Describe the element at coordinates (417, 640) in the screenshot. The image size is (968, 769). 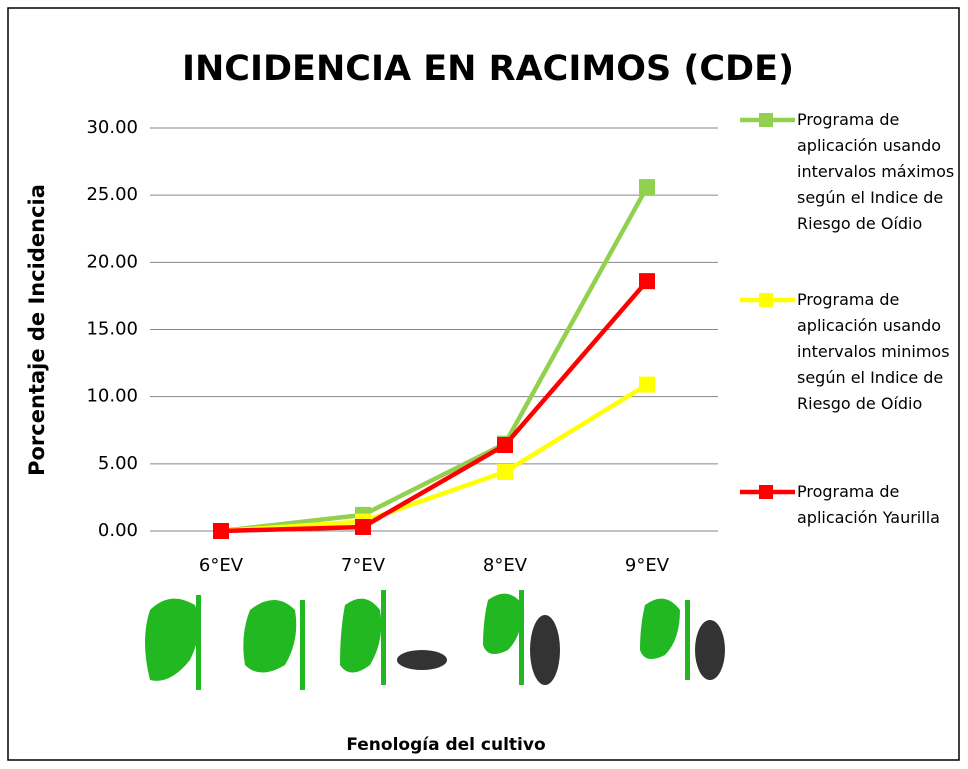
I see `phenology-drawings` at that location.